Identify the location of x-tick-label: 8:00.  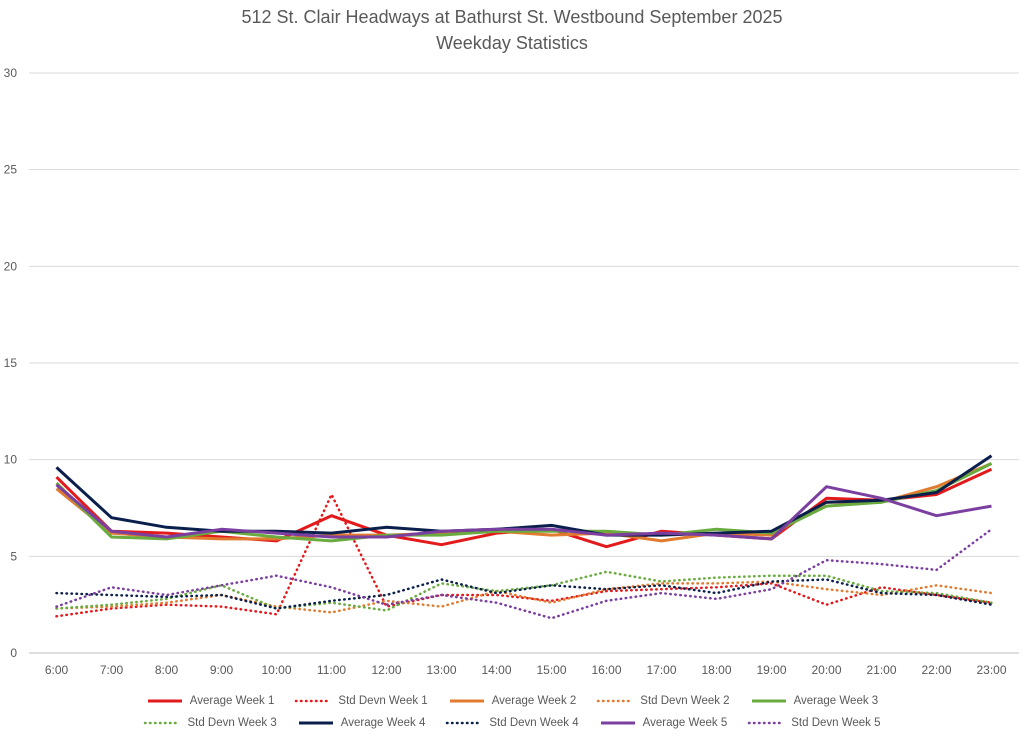
(167, 670).